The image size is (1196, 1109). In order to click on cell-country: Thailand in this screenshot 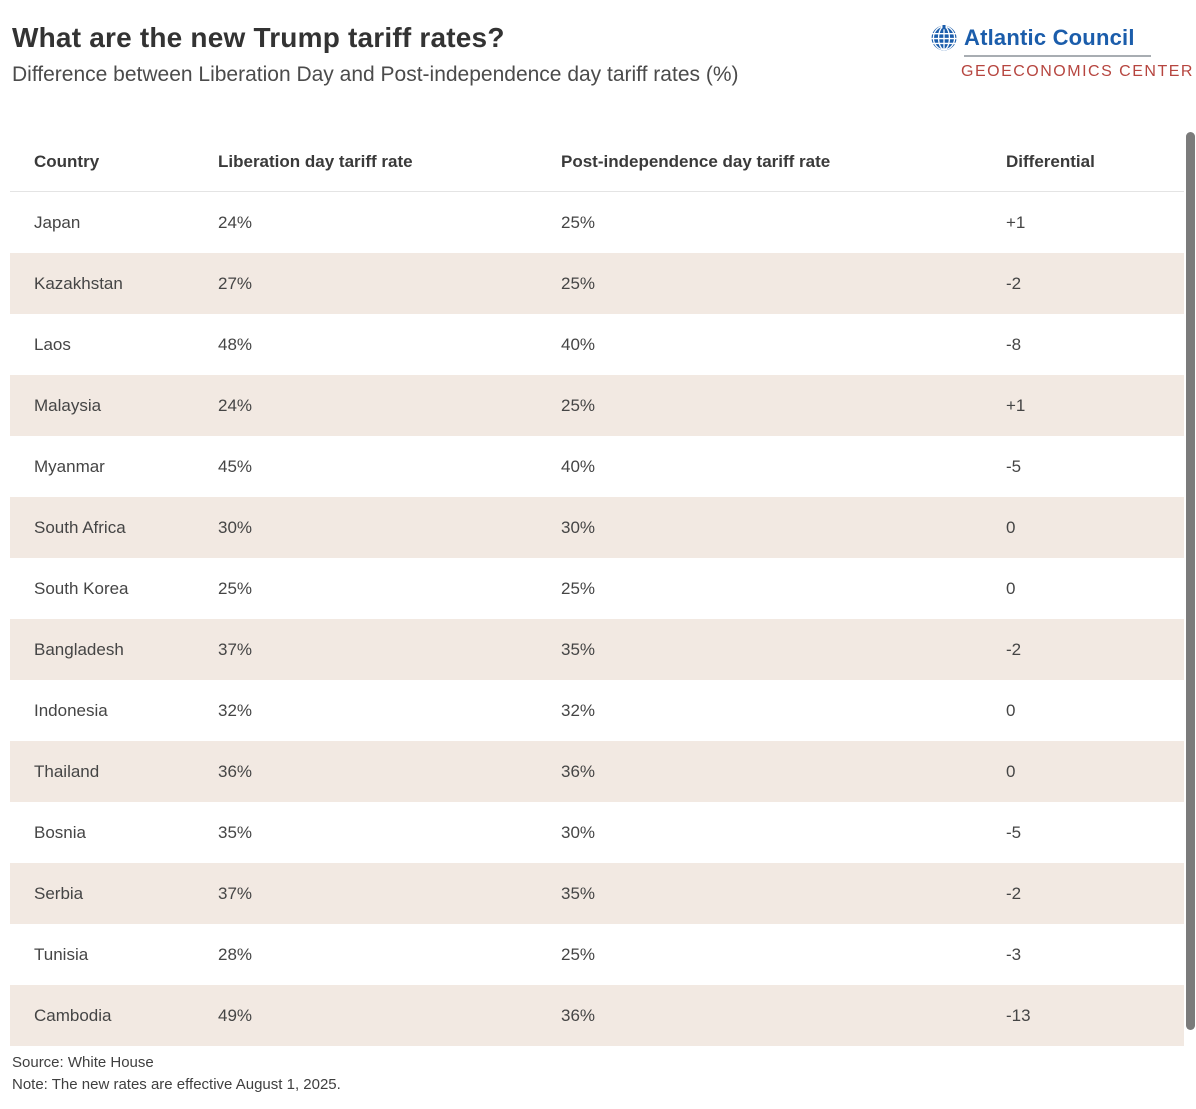, I will do `click(67, 771)`.